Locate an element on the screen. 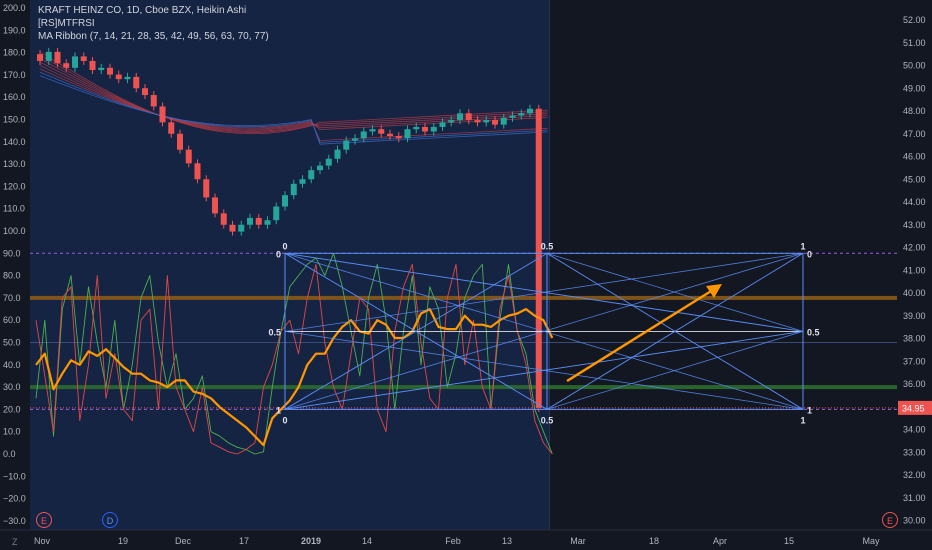 The image size is (932, 550). left-axis-tick: −10.0 is located at coordinates (14, 476).